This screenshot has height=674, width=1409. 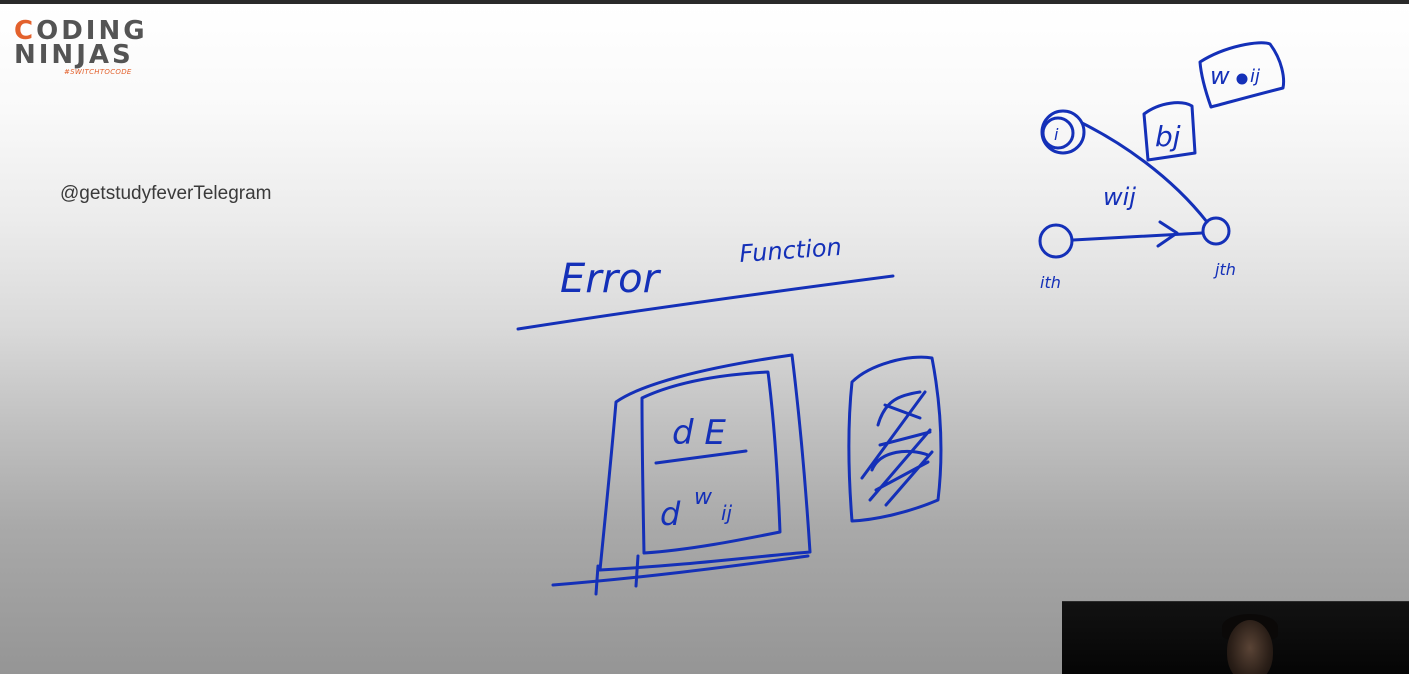 I want to click on node-i-inner, so click(x=1058, y=133).